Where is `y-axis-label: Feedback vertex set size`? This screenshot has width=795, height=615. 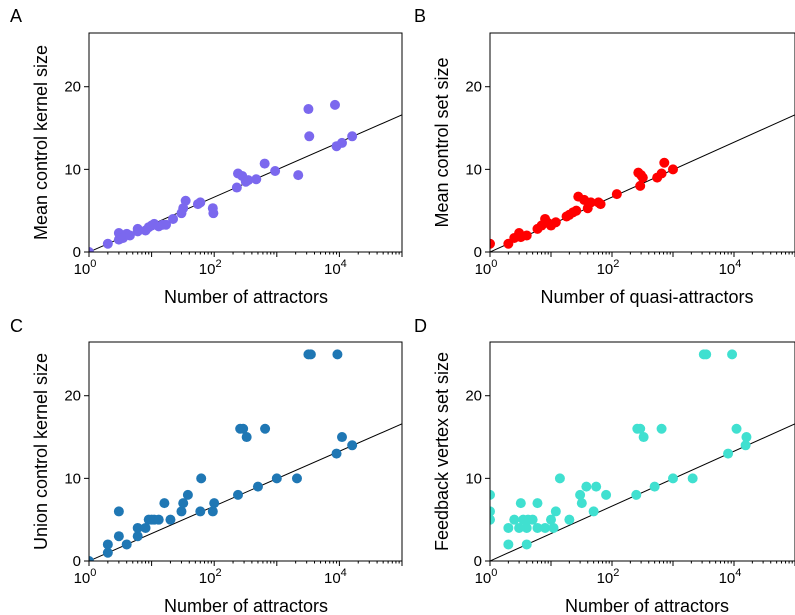 y-axis-label: Feedback vertex set size is located at coordinates (442, 451).